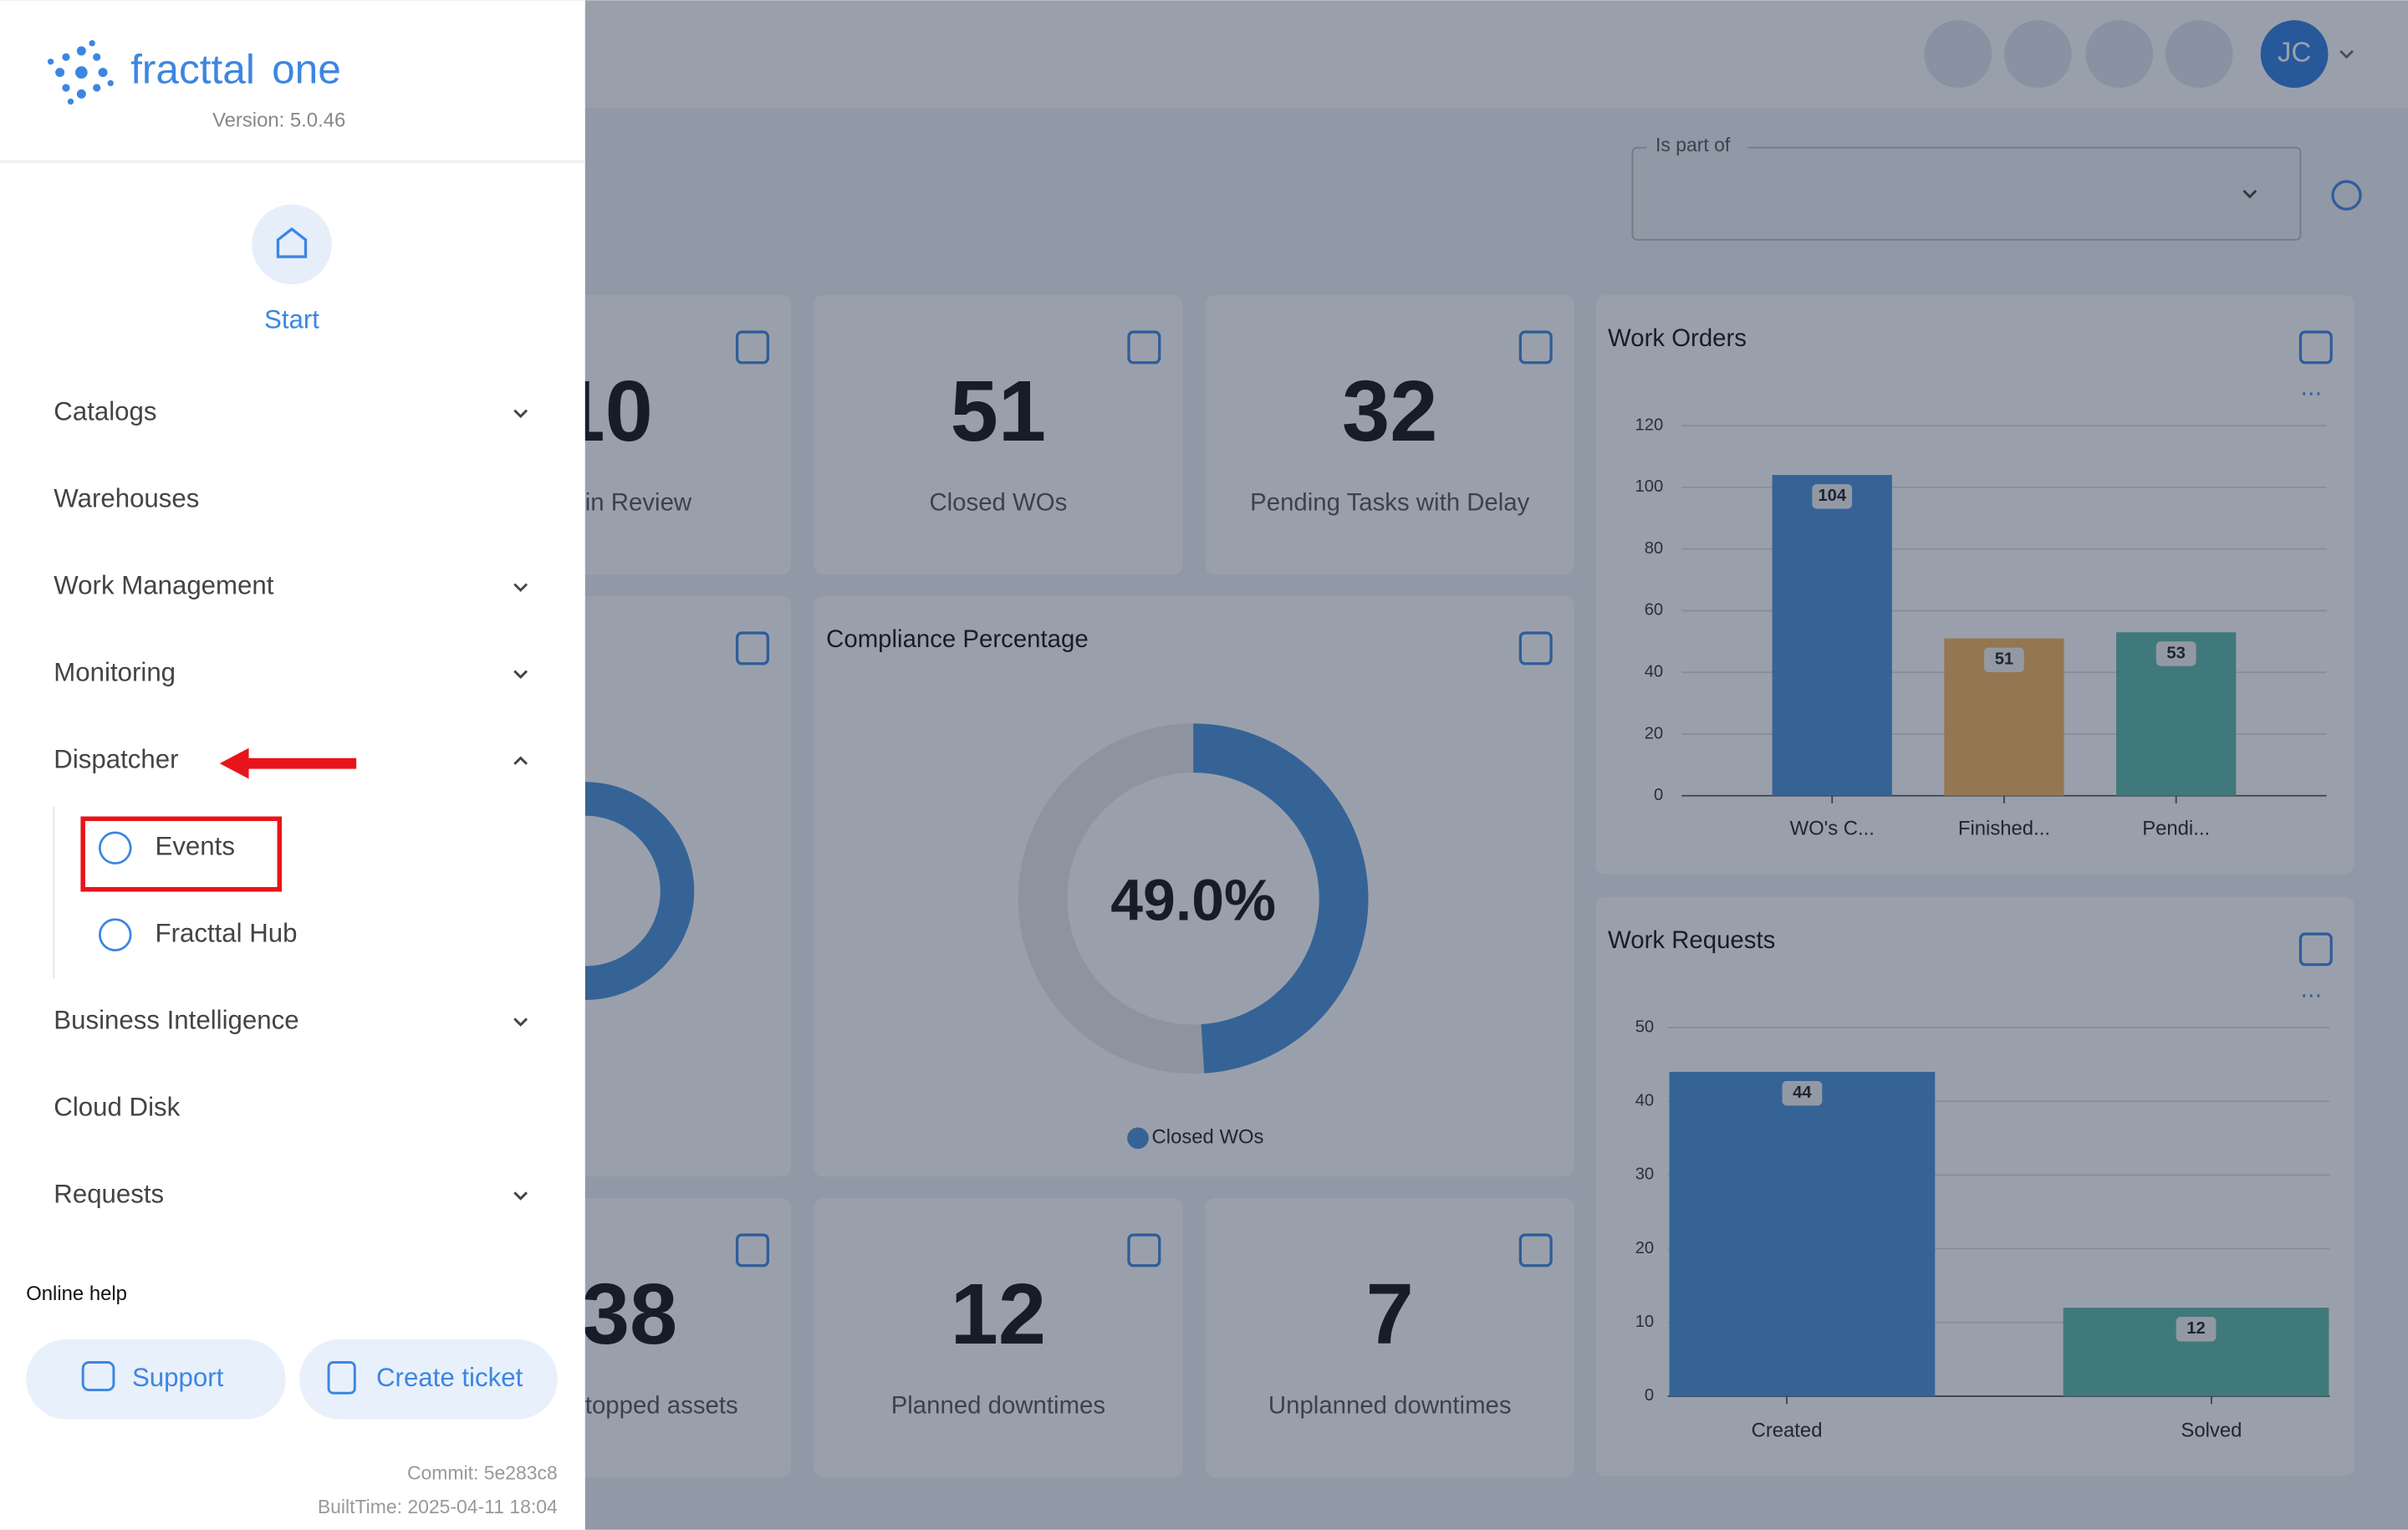  What do you see at coordinates (227, 932) in the screenshot?
I see `submenu-item: Fracttal Hub` at bounding box center [227, 932].